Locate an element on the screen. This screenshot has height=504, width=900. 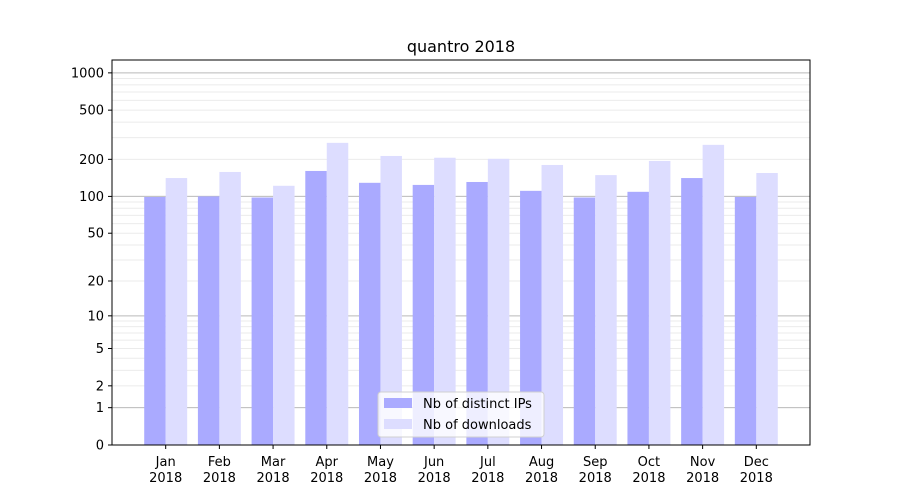
y-tick-label: 2 is located at coordinates (100, 386).